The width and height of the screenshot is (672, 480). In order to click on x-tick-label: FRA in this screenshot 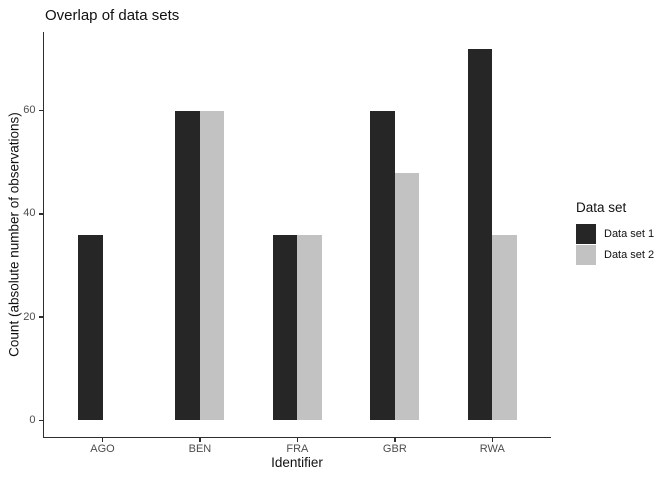, I will do `click(297, 449)`.